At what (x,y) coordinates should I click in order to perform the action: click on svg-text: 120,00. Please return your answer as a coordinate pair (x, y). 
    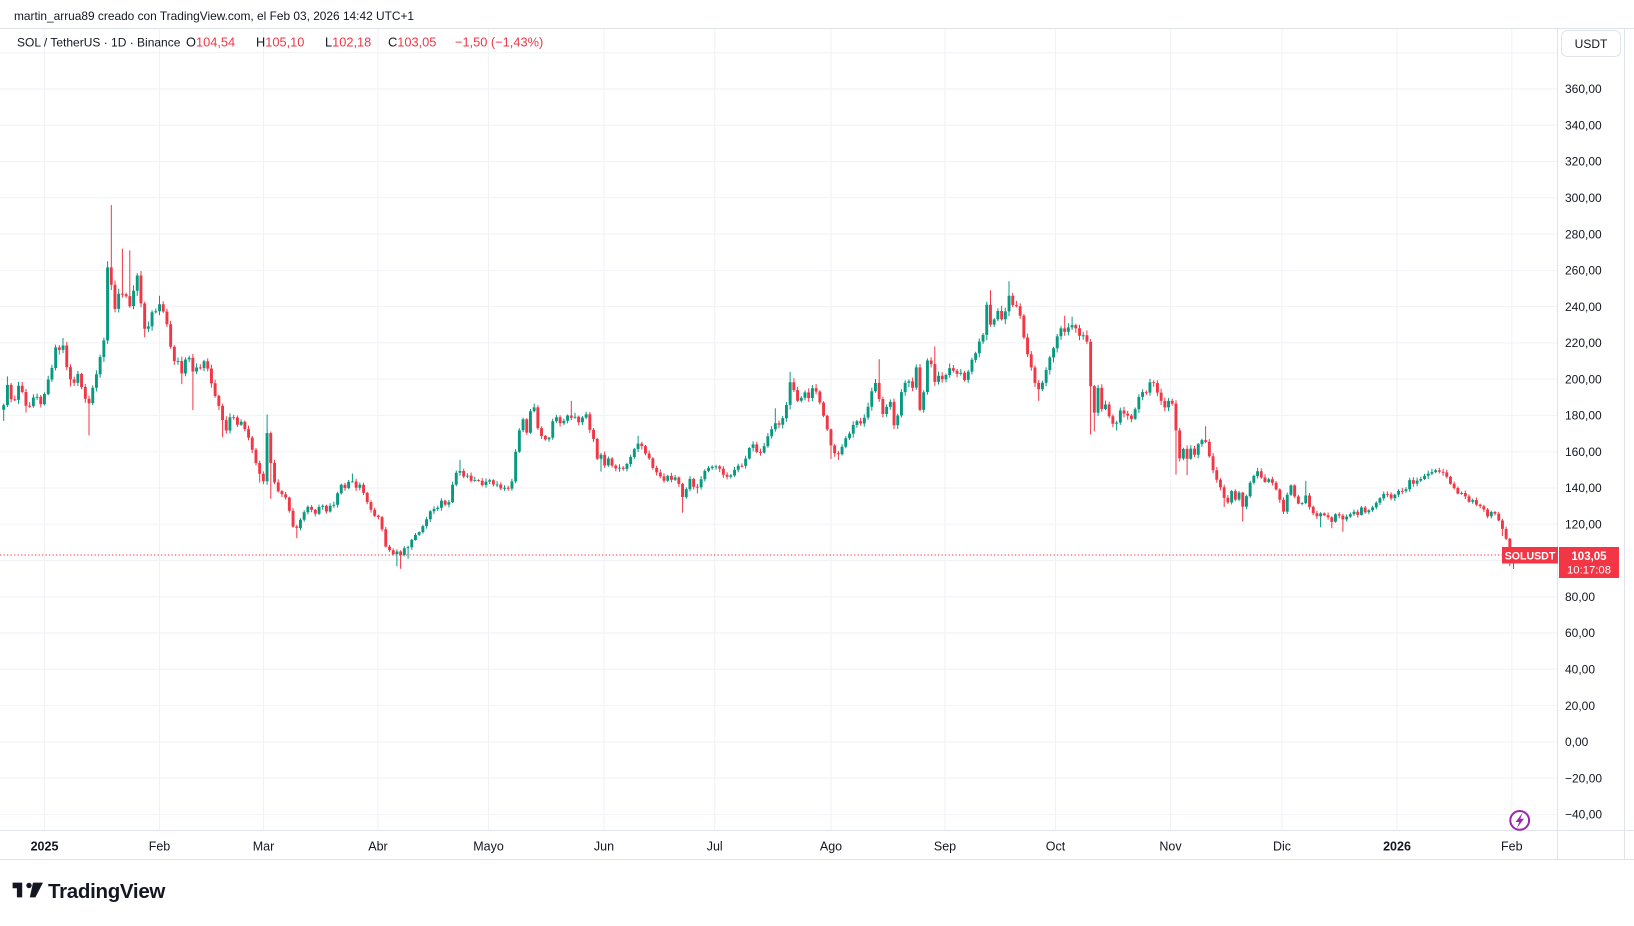
    Looking at the image, I should click on (1583, 524).